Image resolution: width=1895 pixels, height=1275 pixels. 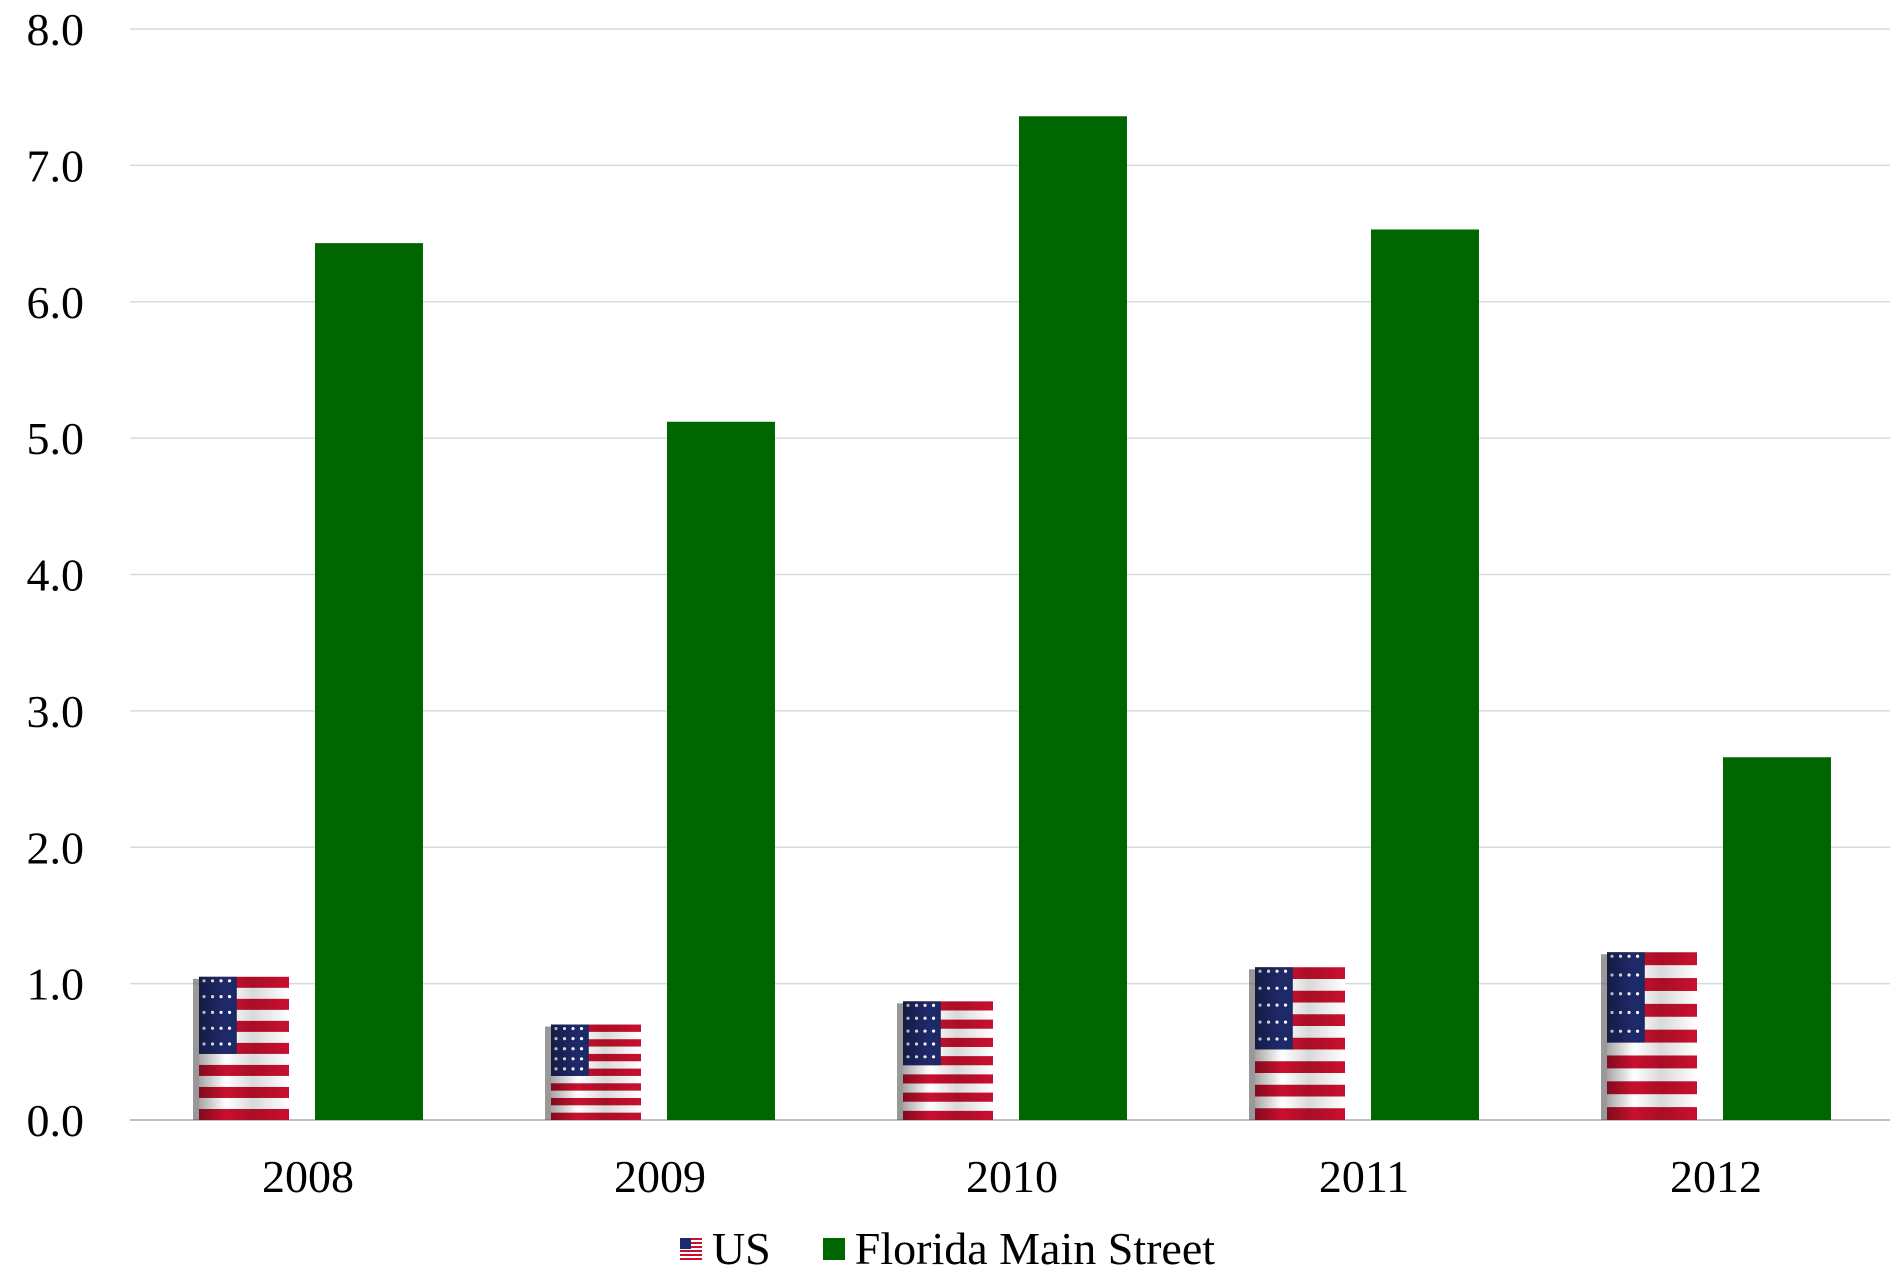 What do you see at coordinates (945, 1060) in the screenshot?
I see `bar-us-2010` at bounding box center [945, 1060].